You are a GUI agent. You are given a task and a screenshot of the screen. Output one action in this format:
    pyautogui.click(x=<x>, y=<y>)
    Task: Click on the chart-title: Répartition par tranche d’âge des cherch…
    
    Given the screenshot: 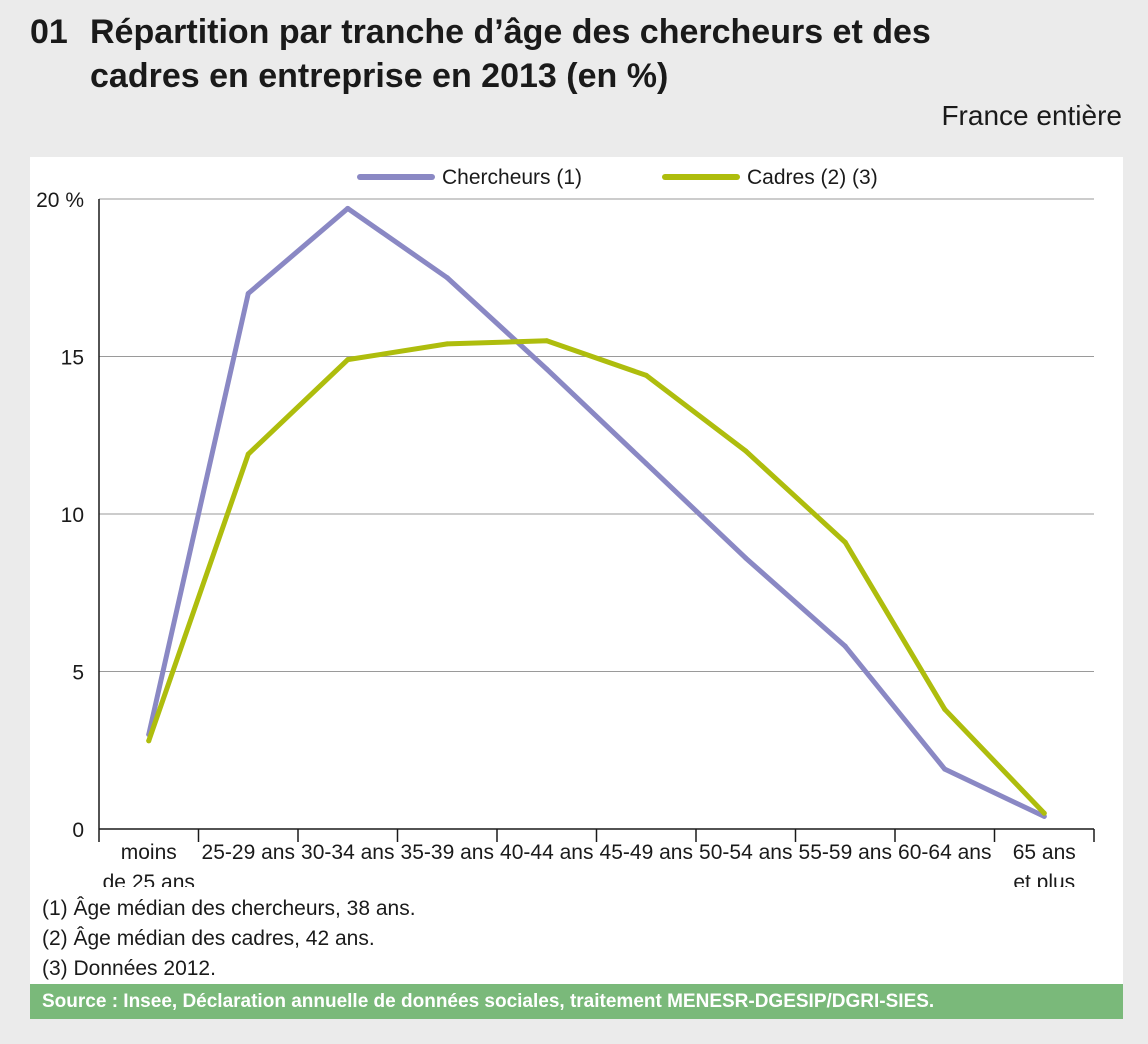 What is the action you would take?
    pyautogui.click(x=510, y=54)
    